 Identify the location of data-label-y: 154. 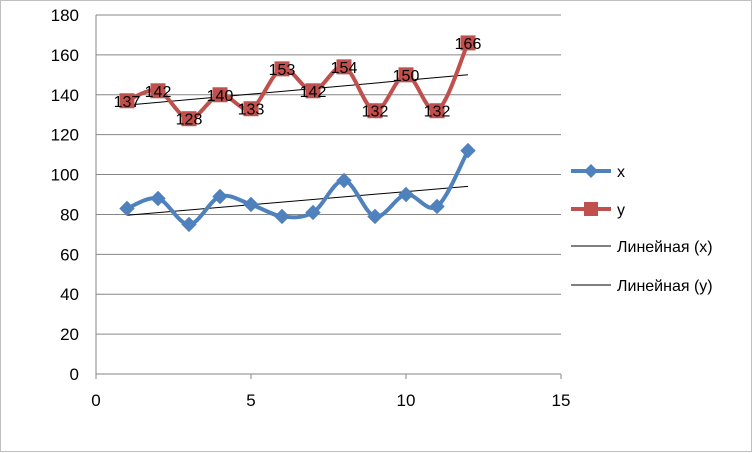
(344, 68).